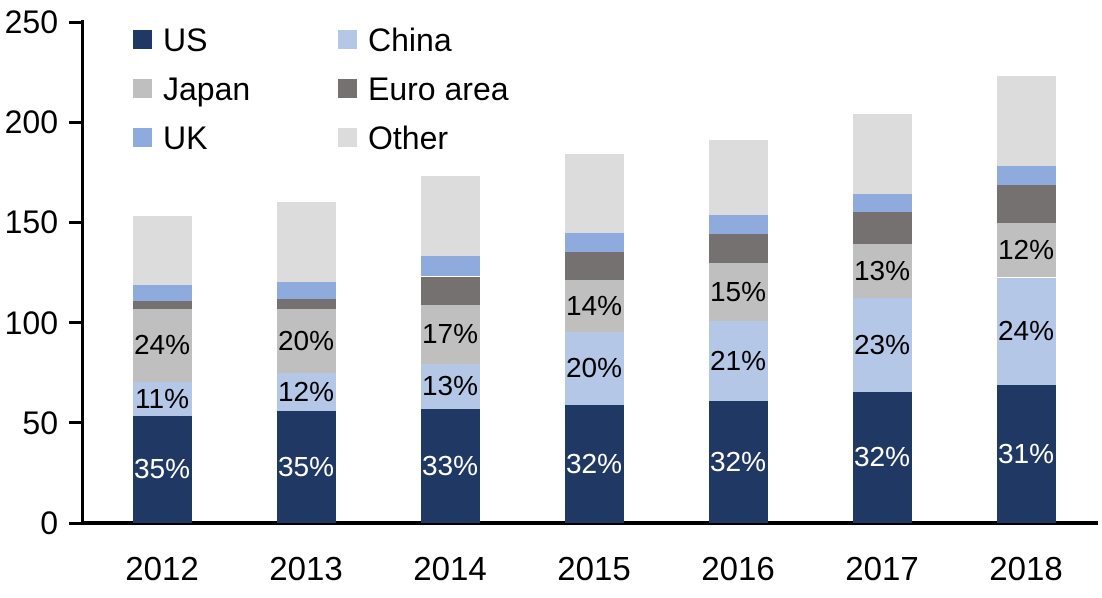 The width and height of the screenshot is (1102, 598). I want to click on y-tick-label: 200, so click(31, 122).